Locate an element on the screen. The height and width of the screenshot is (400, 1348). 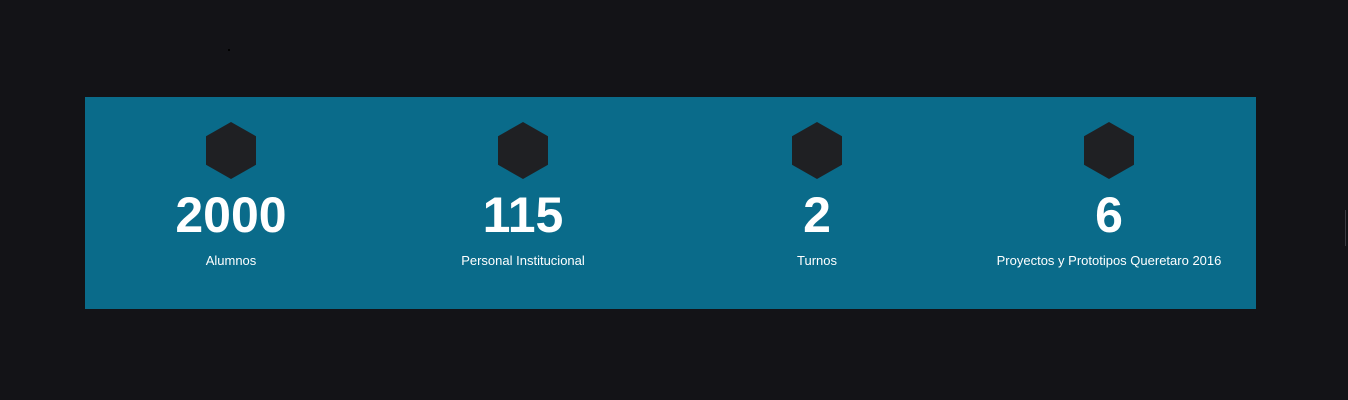
stat-label: Turnos is located at coordinates (817, 260).